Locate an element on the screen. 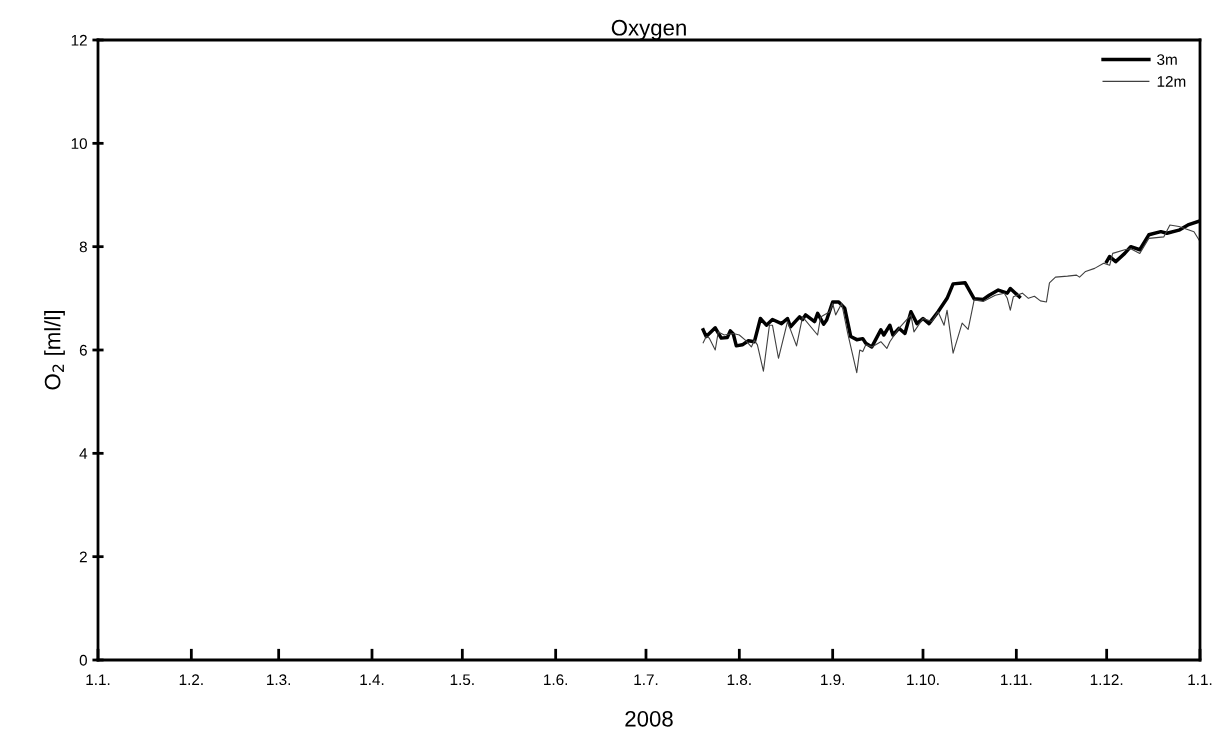 The width and height of the screenshot is (1221, 744). y-tick-label: 8 is located at coordinates (83, 247).